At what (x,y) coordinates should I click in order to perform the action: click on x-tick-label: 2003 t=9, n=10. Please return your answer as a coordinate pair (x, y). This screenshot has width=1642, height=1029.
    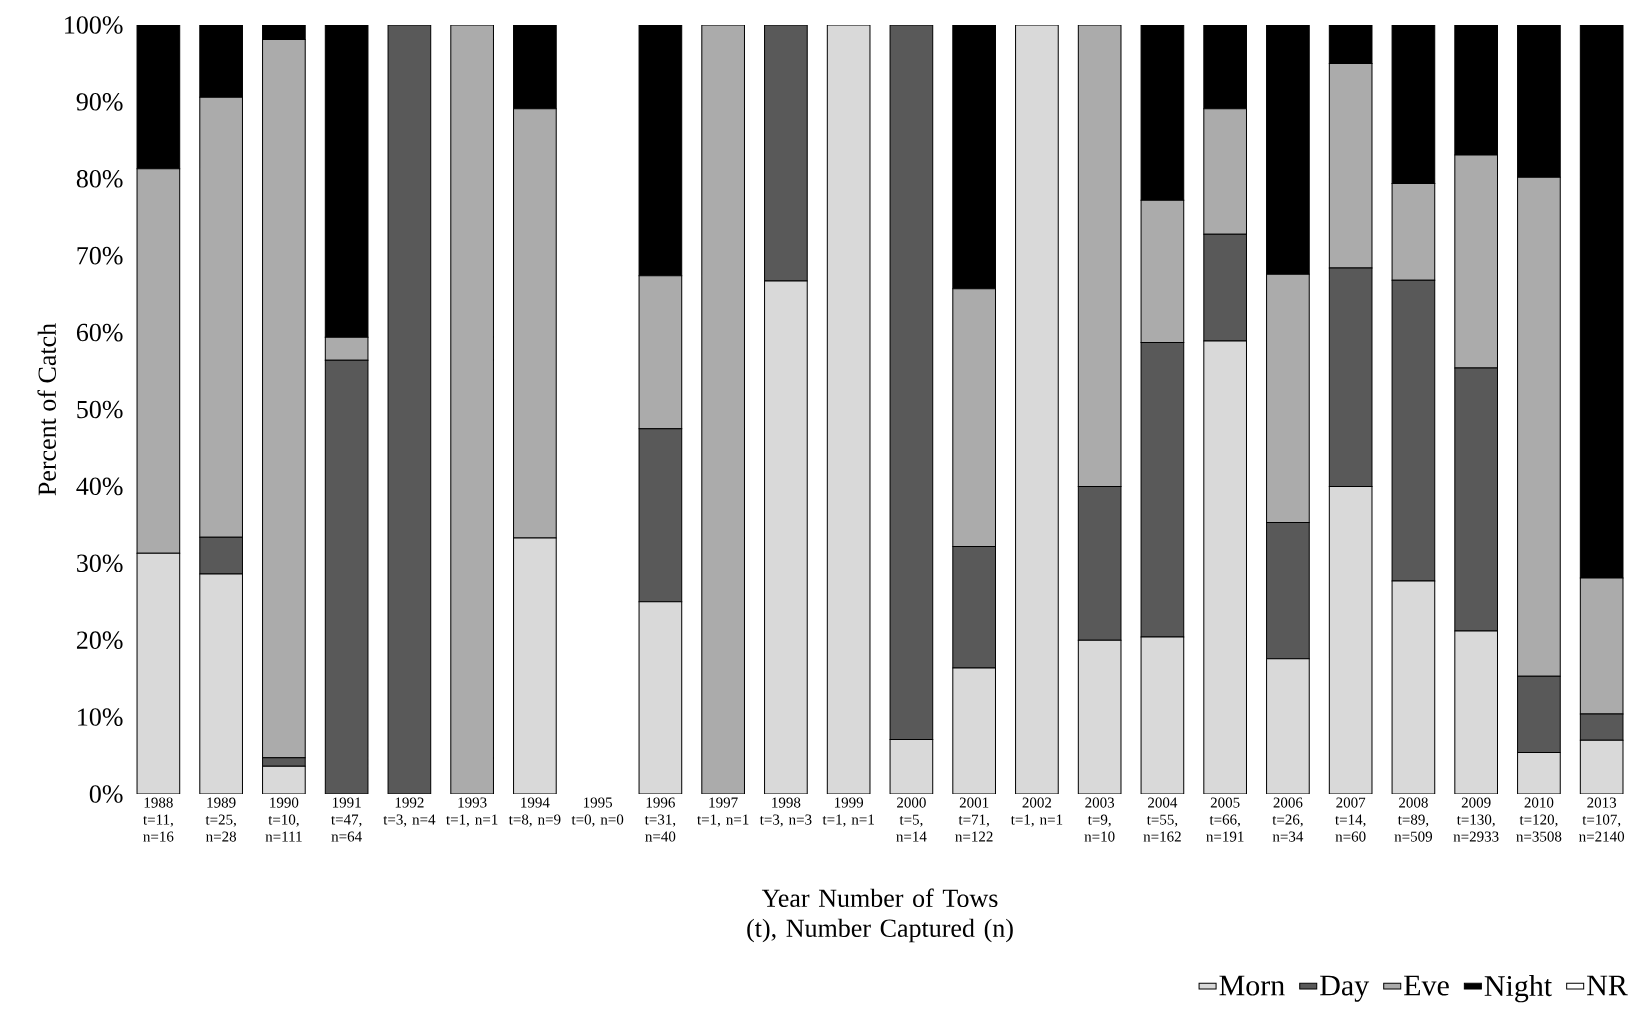
    Looking at the image, I should click on (1099, 819).